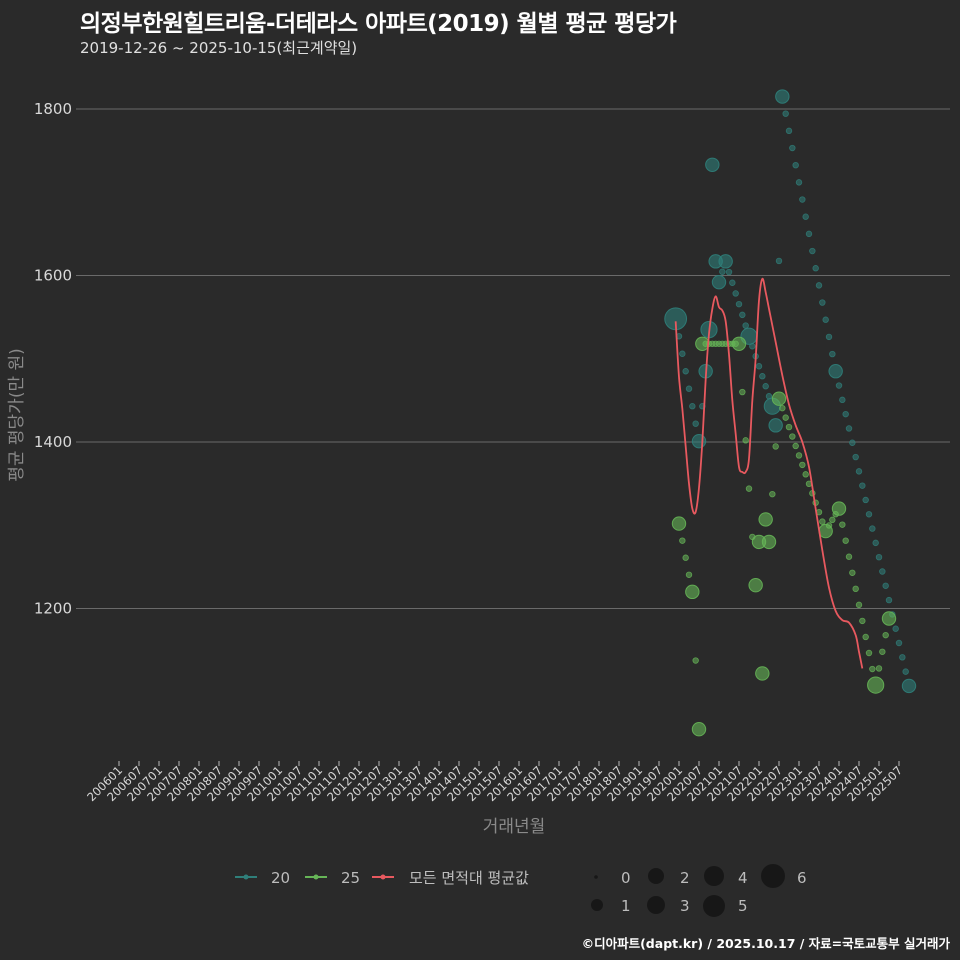 The image size is (960, 960). Describe the element at coordinates (802, 878) in the screenshot. I see `size-legend-label: 6` at that location.